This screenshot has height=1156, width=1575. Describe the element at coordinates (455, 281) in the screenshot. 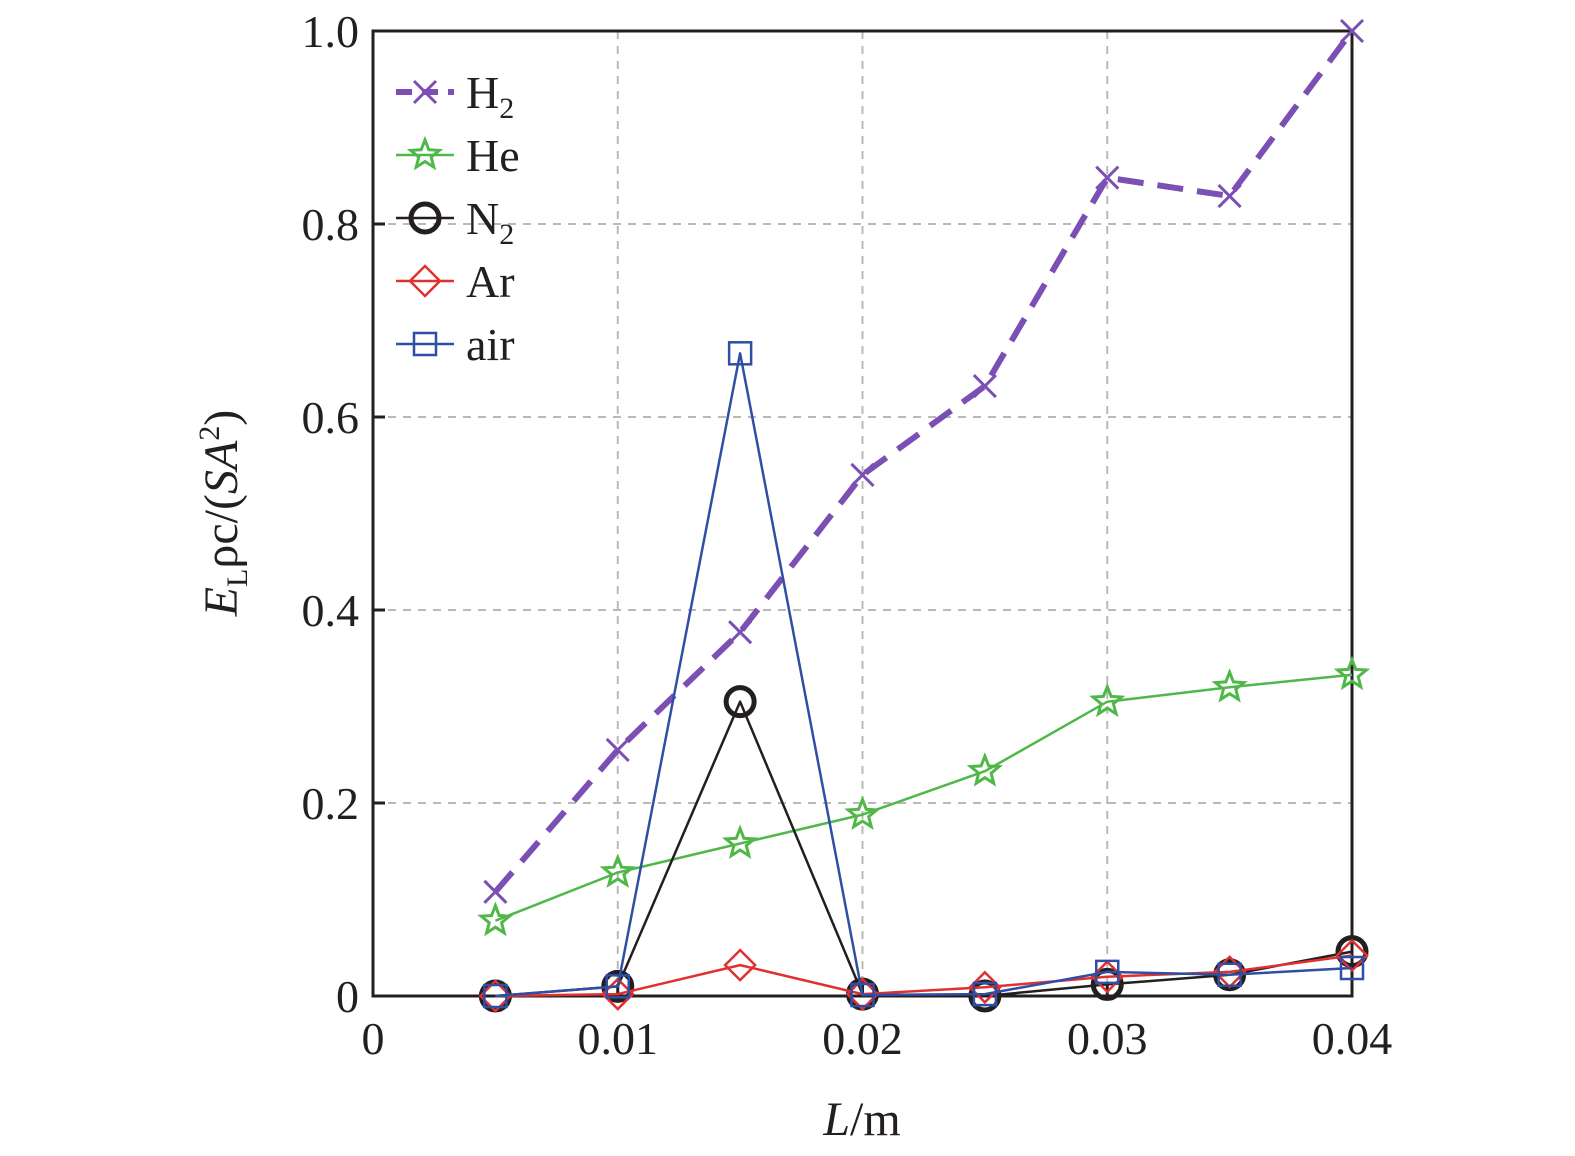

I see `legend-item-ar: Ar` at that location.